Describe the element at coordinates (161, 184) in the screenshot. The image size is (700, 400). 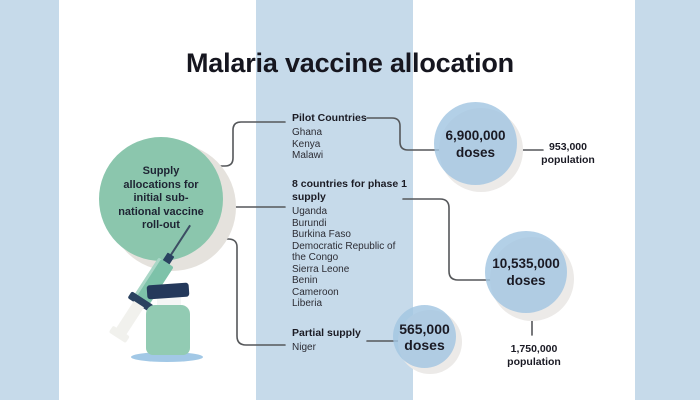
I see `hub-label-line: allocations for` at that location.